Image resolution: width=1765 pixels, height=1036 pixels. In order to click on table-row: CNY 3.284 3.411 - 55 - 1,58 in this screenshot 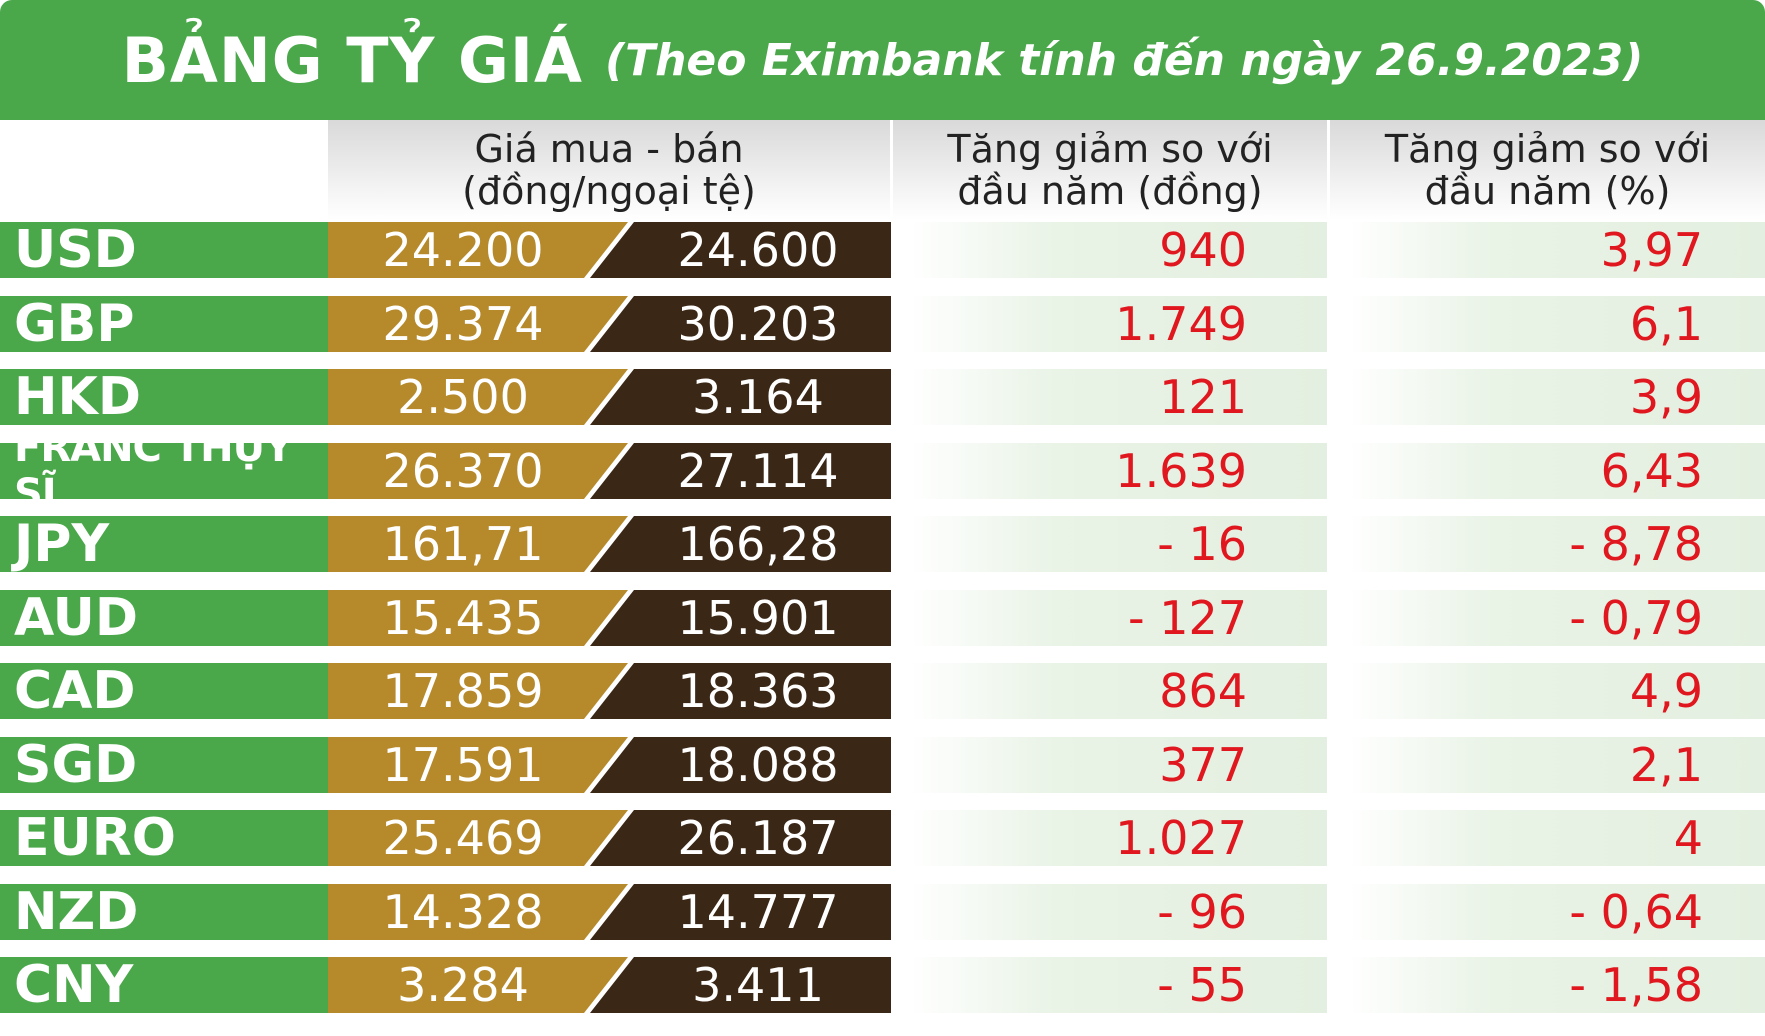, I will do `click(882, 985)`.